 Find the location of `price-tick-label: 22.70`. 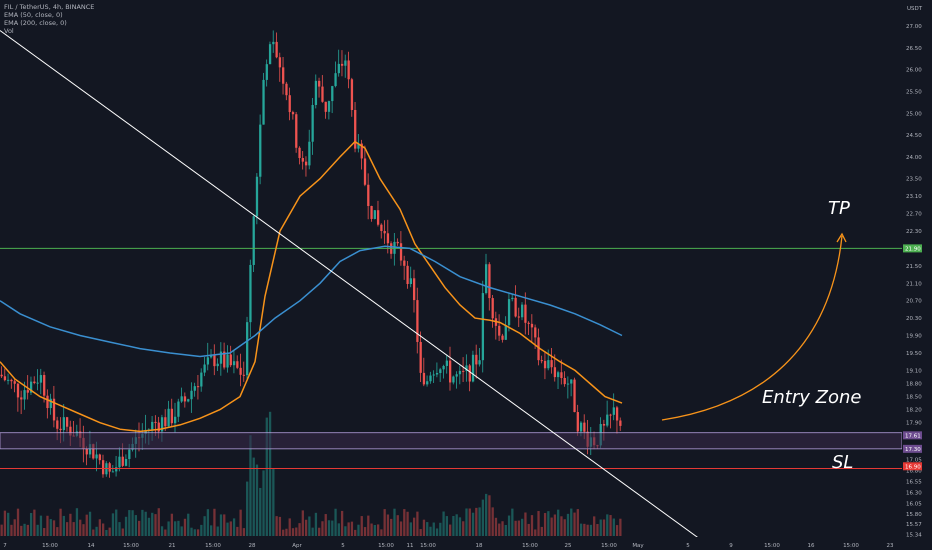

price-tick-label: 22.70 is located at coordinates (914, 215).